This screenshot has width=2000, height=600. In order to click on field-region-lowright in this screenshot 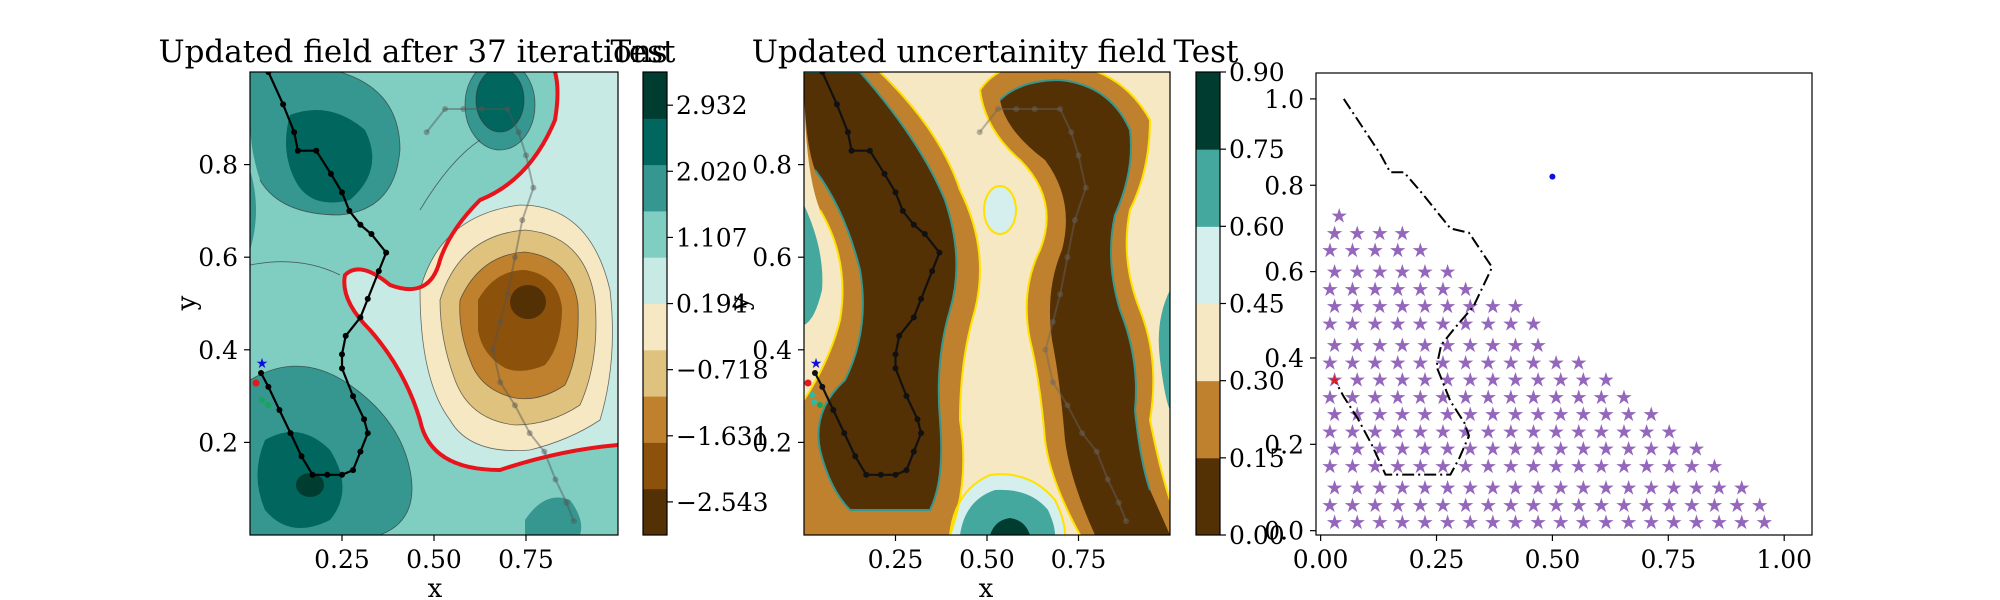, I will do `click(553, 516)`.